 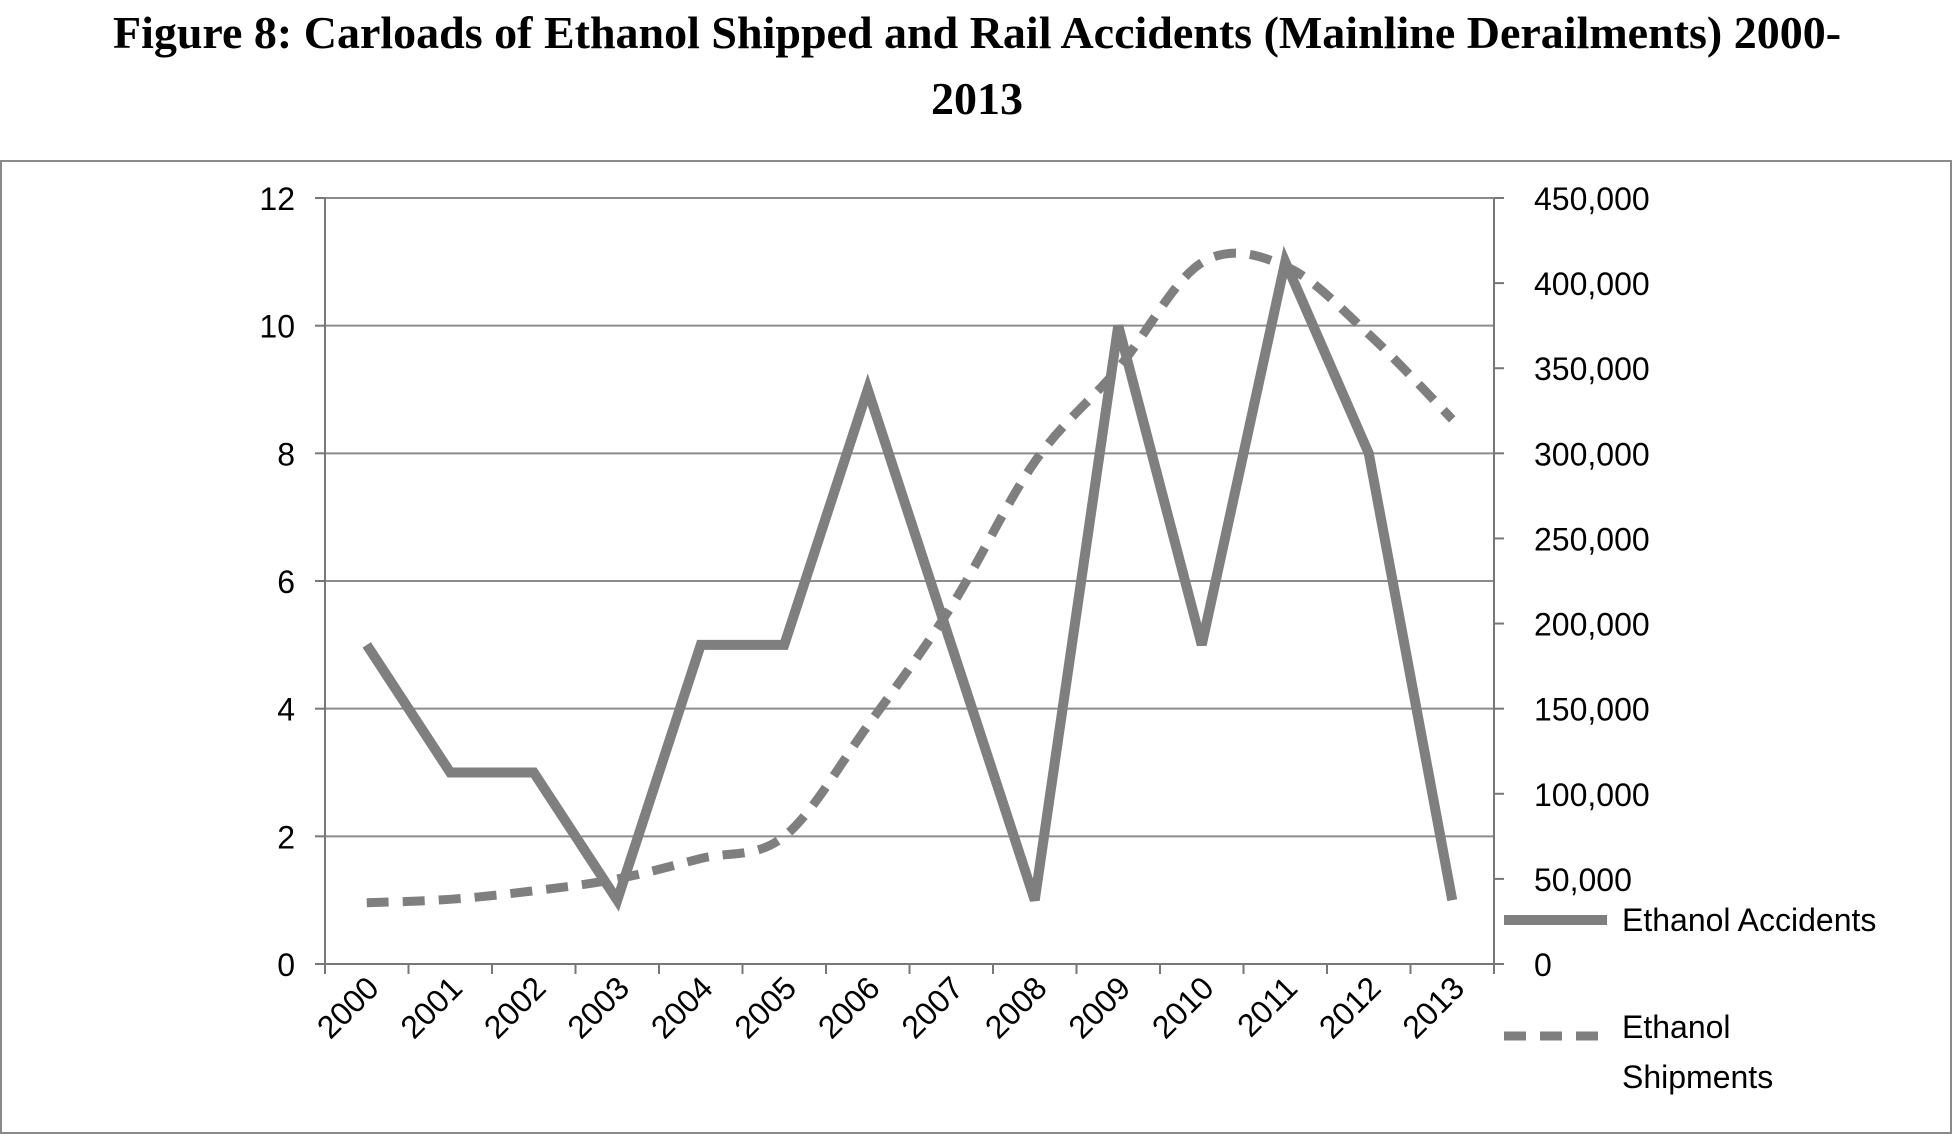 What do you see at coordinates (277, 199) in the screenshot?
I see `left-axis-tick-label: 12` at bounding box center [277, 199].